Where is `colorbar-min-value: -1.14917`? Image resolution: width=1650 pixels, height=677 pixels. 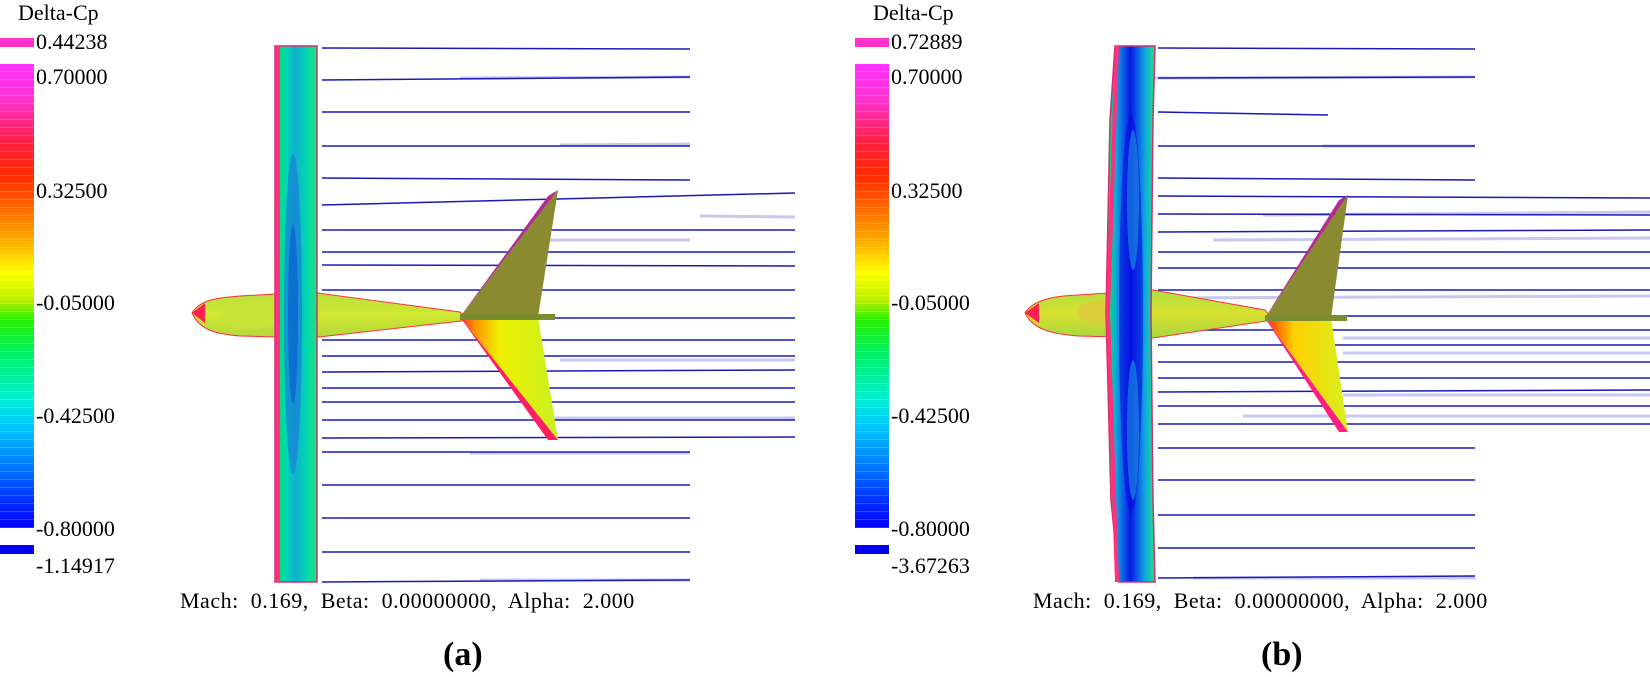 colorbar-min-value: -1.14917 is located at coordinates (75, 565).